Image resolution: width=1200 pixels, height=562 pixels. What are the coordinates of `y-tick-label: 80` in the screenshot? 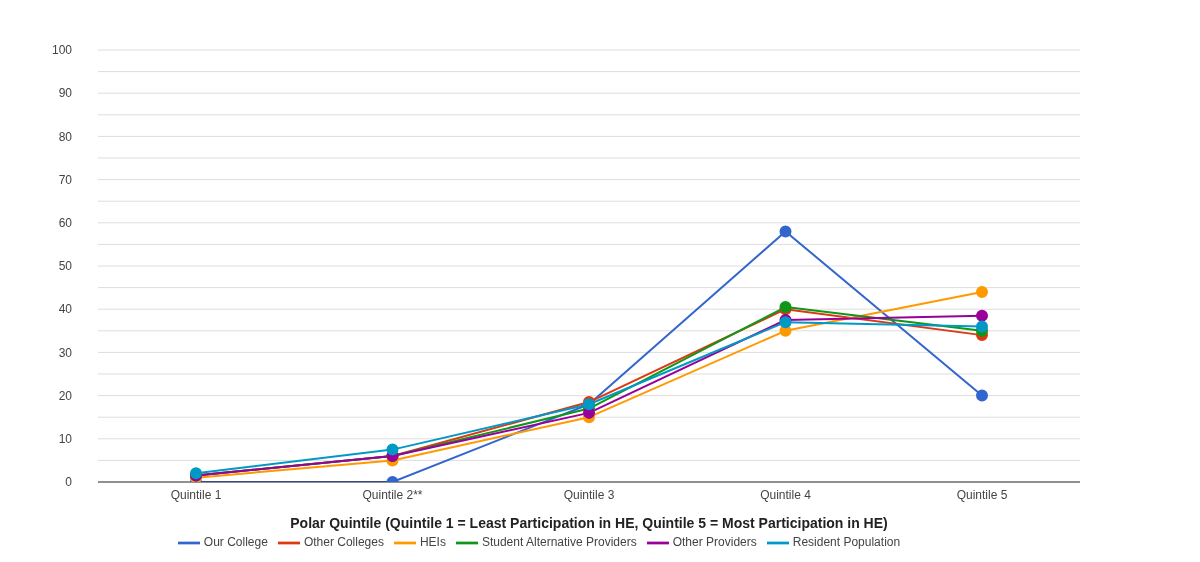 It's located at (65, 136).